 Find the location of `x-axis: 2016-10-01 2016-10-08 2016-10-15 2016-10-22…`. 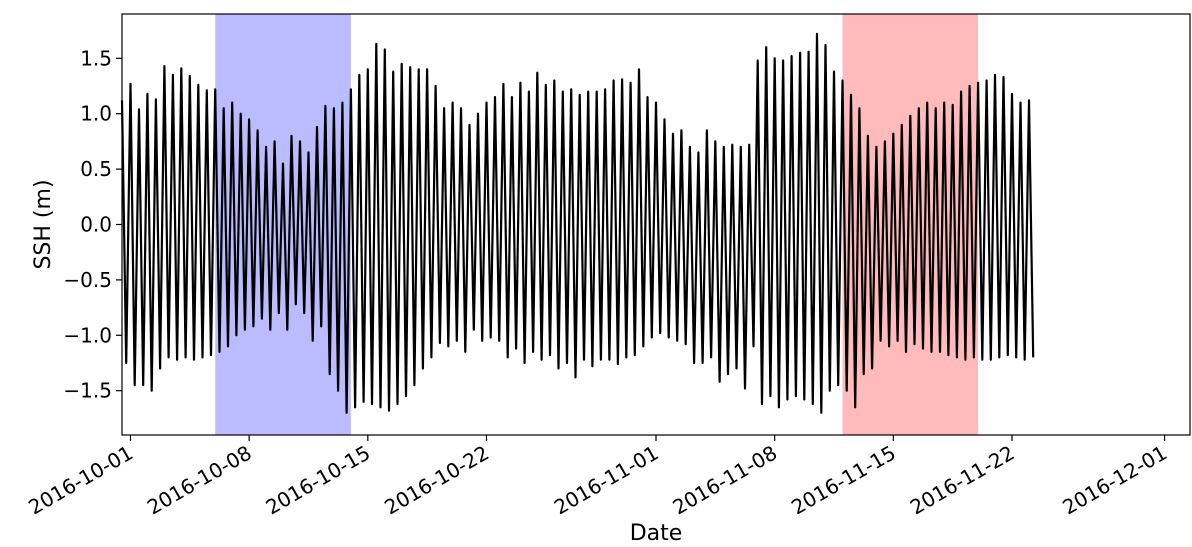

x-axis: 2016-10-01 2016-10-08 2016-10-15 2016-10-22… is located at coordinates (597, 477).